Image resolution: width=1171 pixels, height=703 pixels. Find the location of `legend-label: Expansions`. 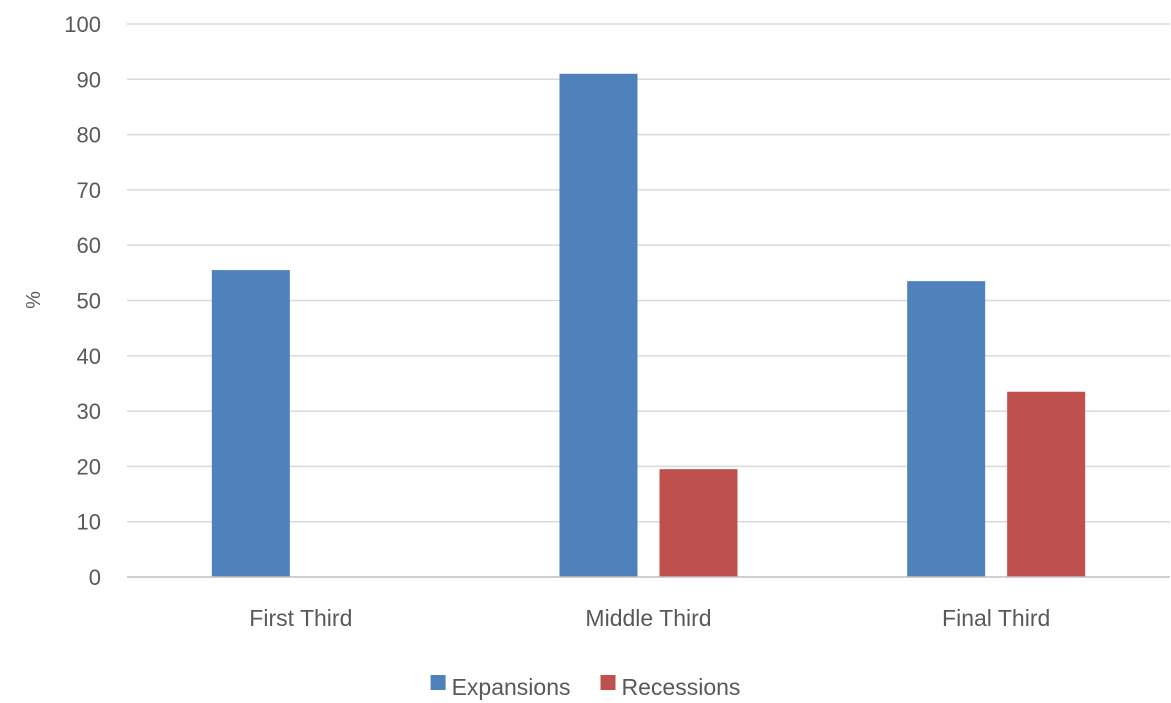

legend-label: Expansions is located at coordinates (511, 687).